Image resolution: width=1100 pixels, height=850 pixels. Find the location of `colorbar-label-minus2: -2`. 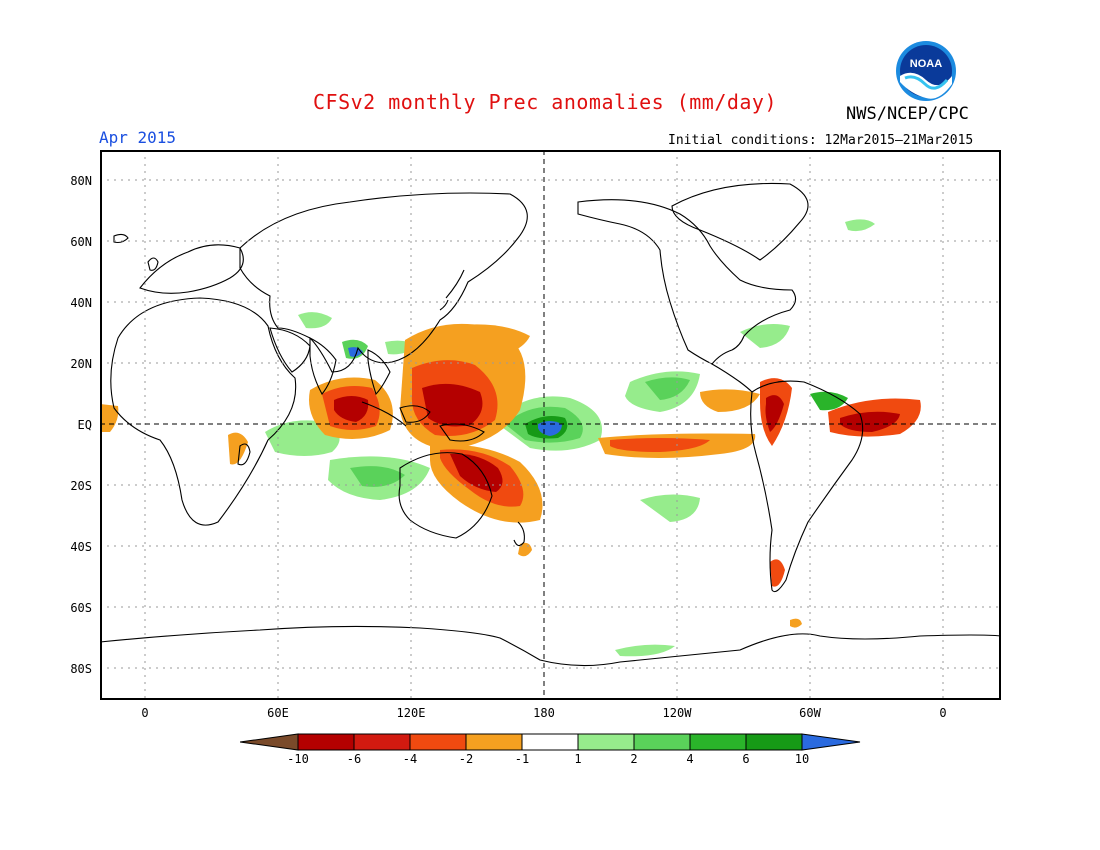

colorbar-label-minus2: -2 is located at coordinates (466, 759).